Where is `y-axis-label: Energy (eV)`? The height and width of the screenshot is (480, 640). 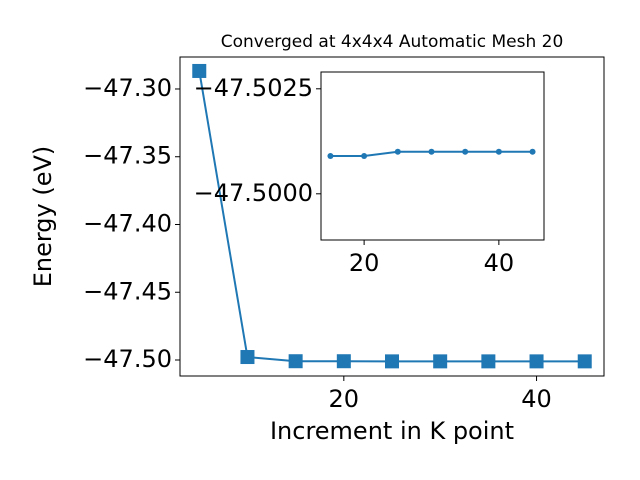
y-axis-label: Energy (eV) is located at coordinates (43, 217).